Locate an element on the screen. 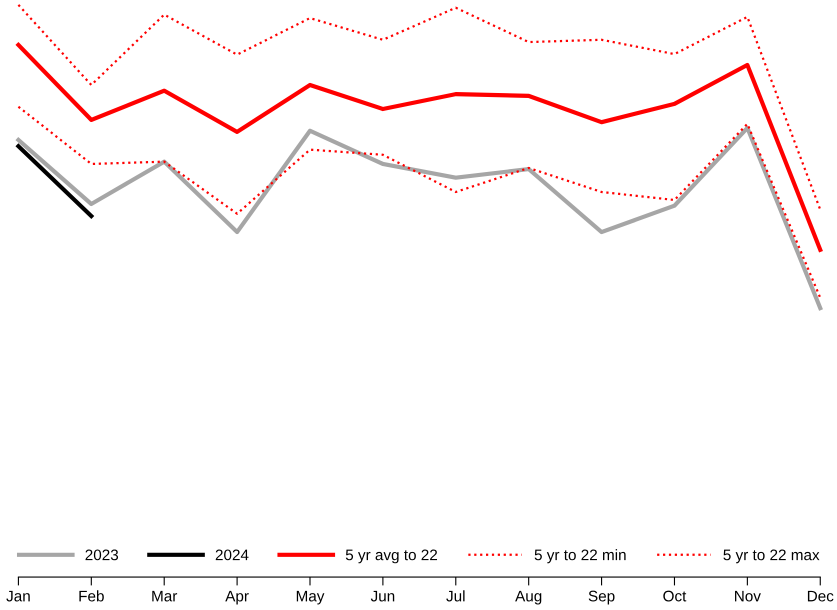 The height and width of the screenshot is (610, 837). x-tick-label: Nov is located at coordinates (748, 596).